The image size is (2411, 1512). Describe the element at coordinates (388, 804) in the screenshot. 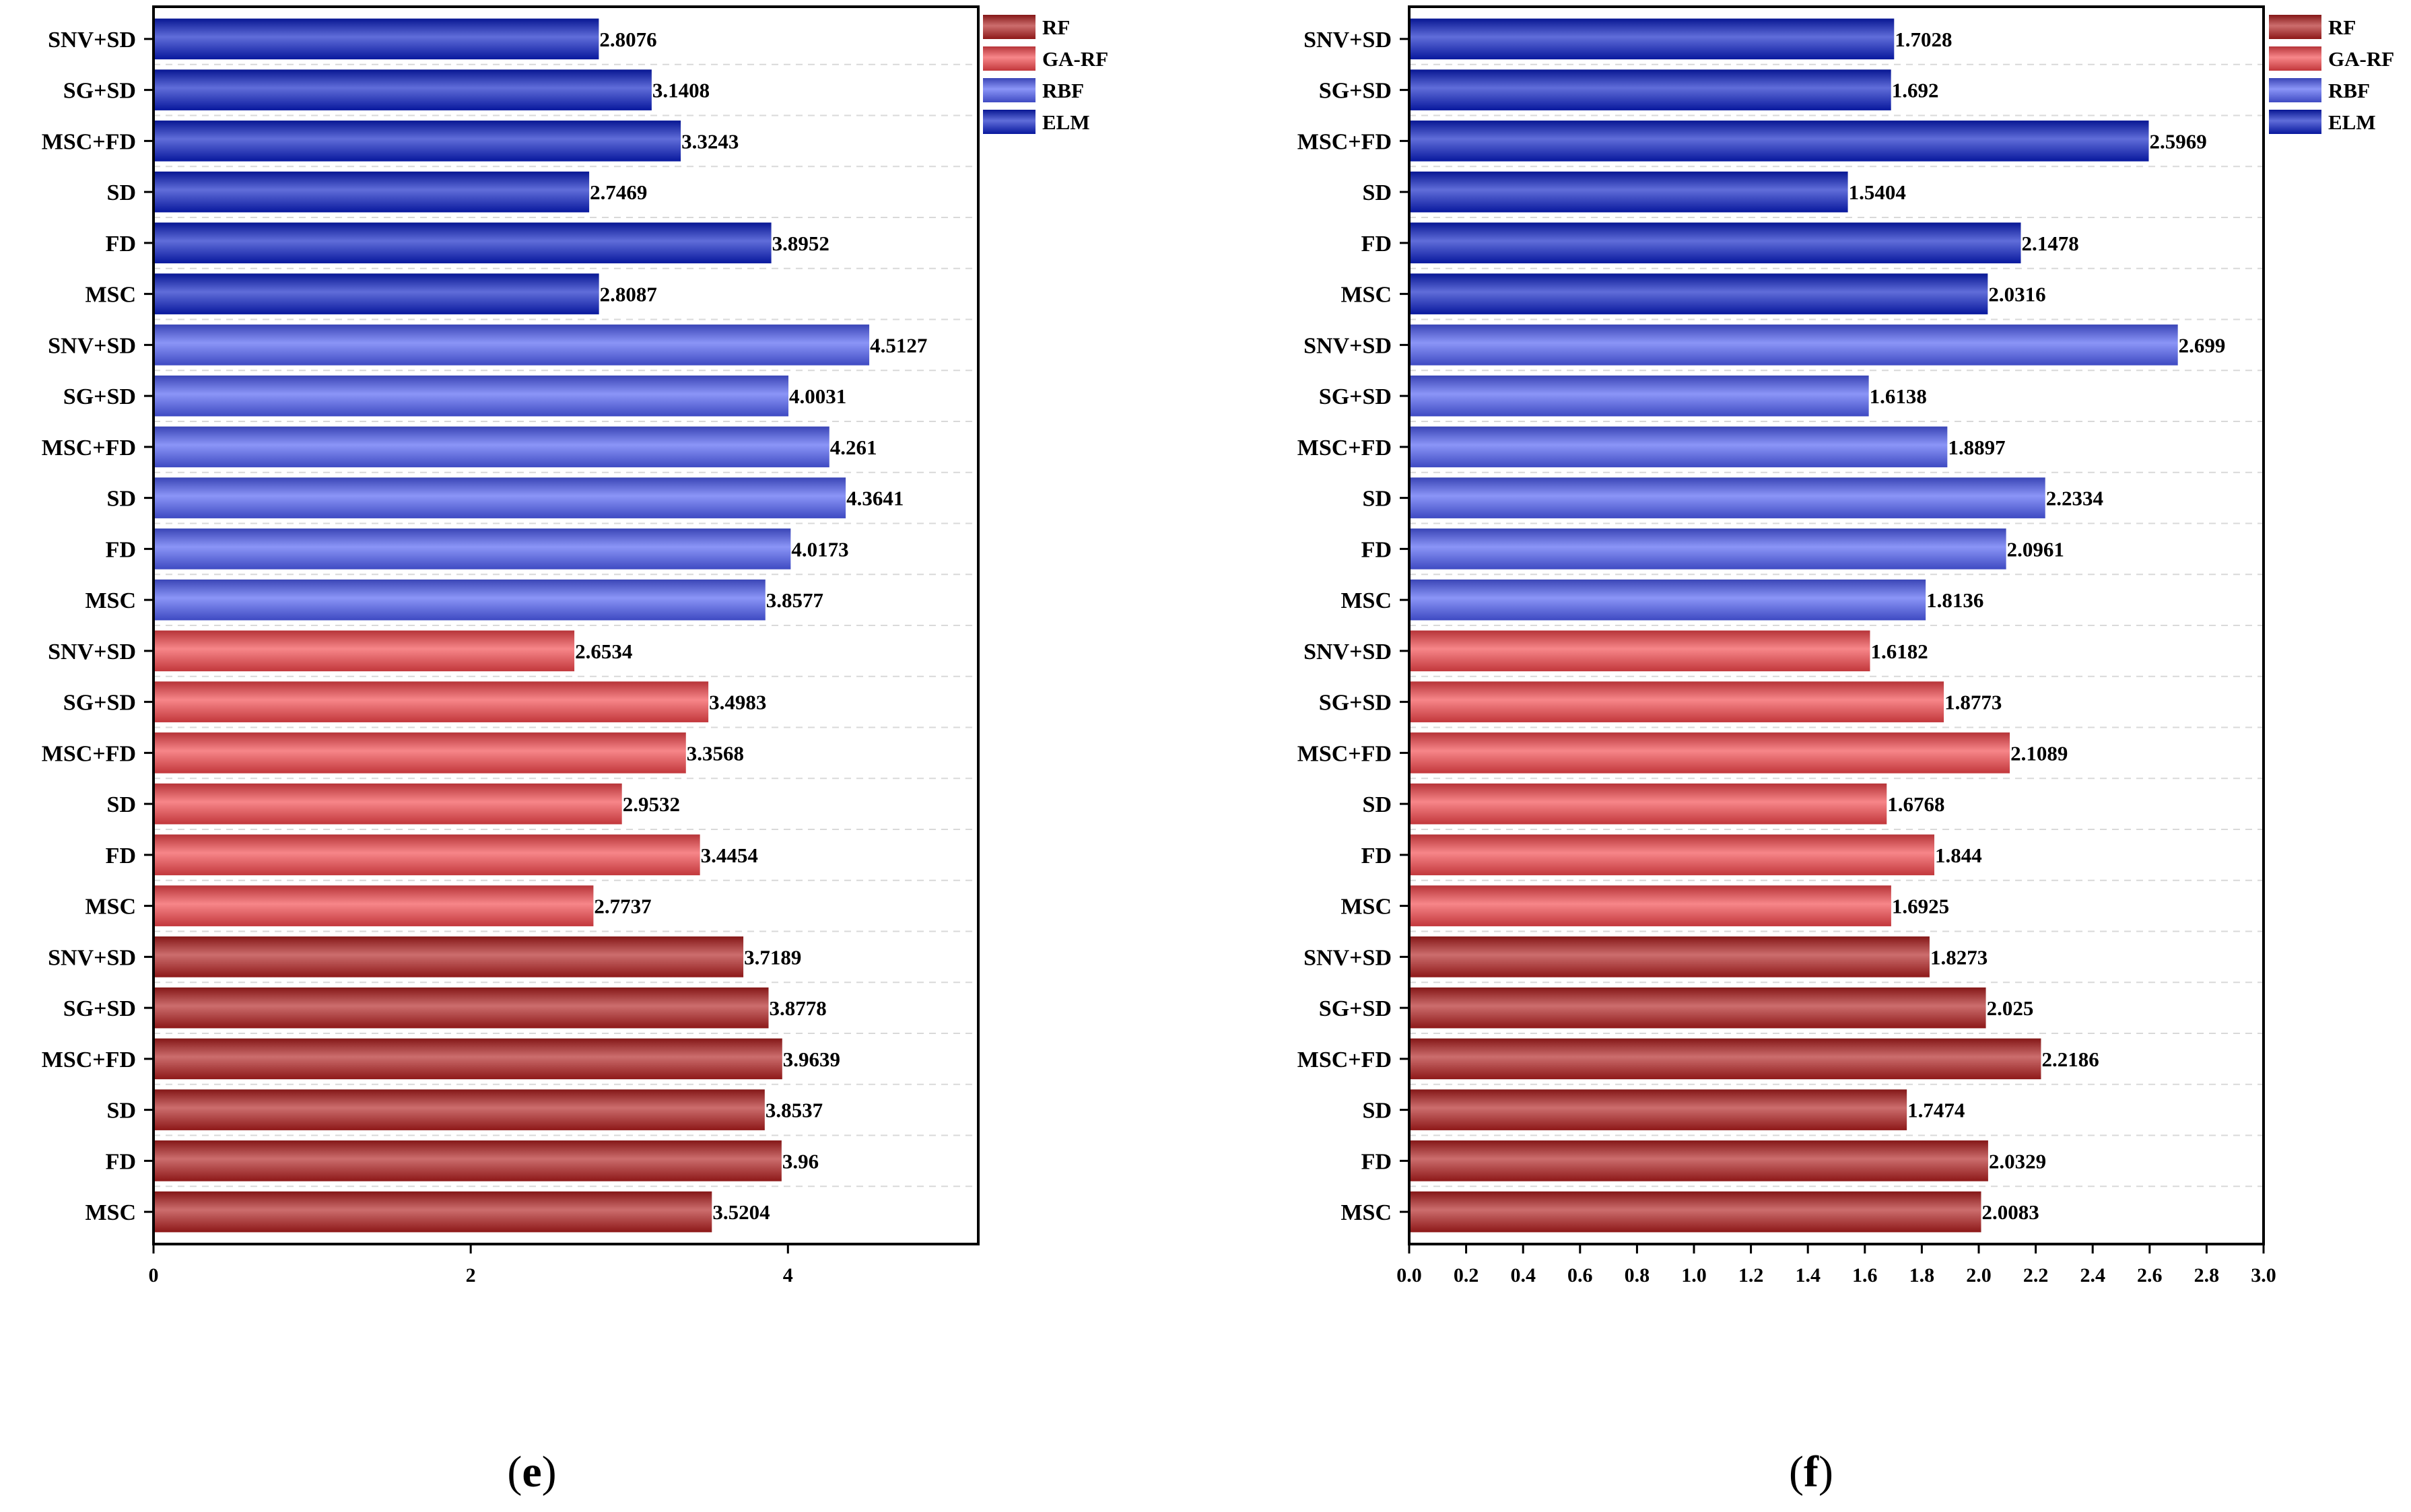

I see `bar-ga-rf-sd` at that location.